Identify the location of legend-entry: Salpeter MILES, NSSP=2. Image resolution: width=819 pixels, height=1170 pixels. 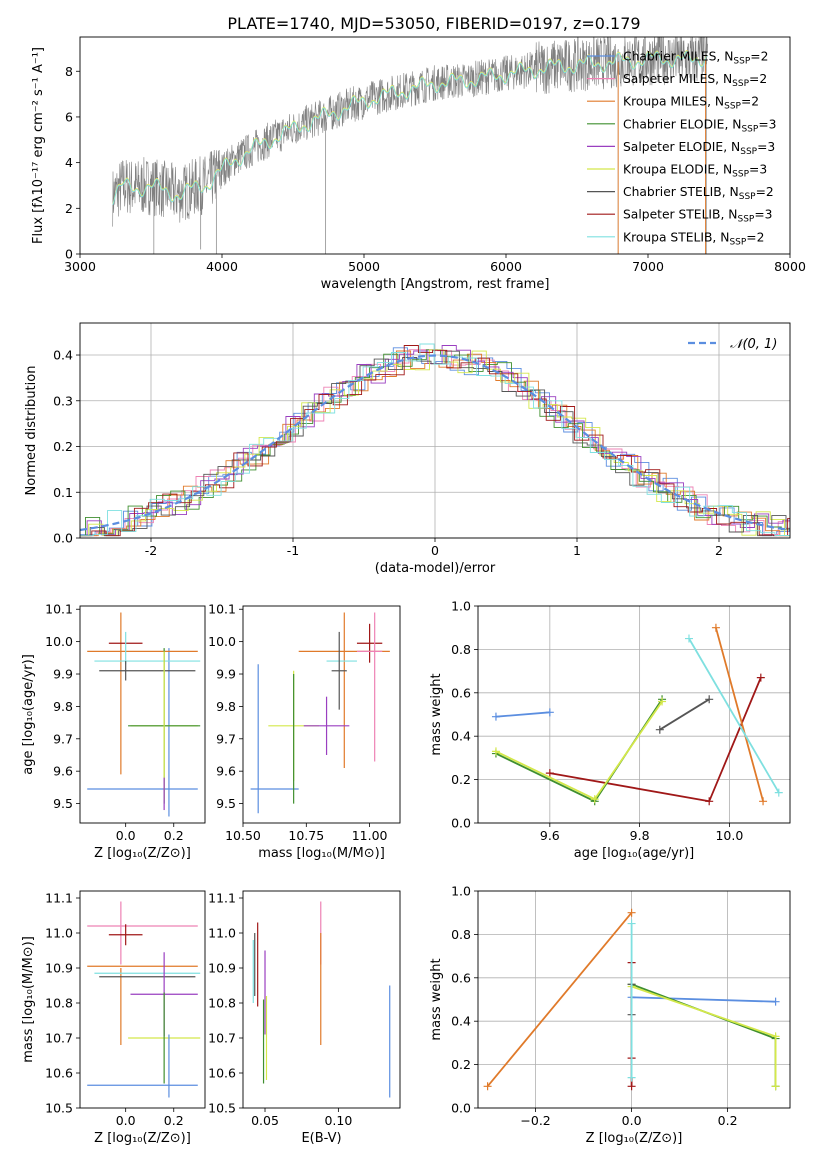
(695, 80).